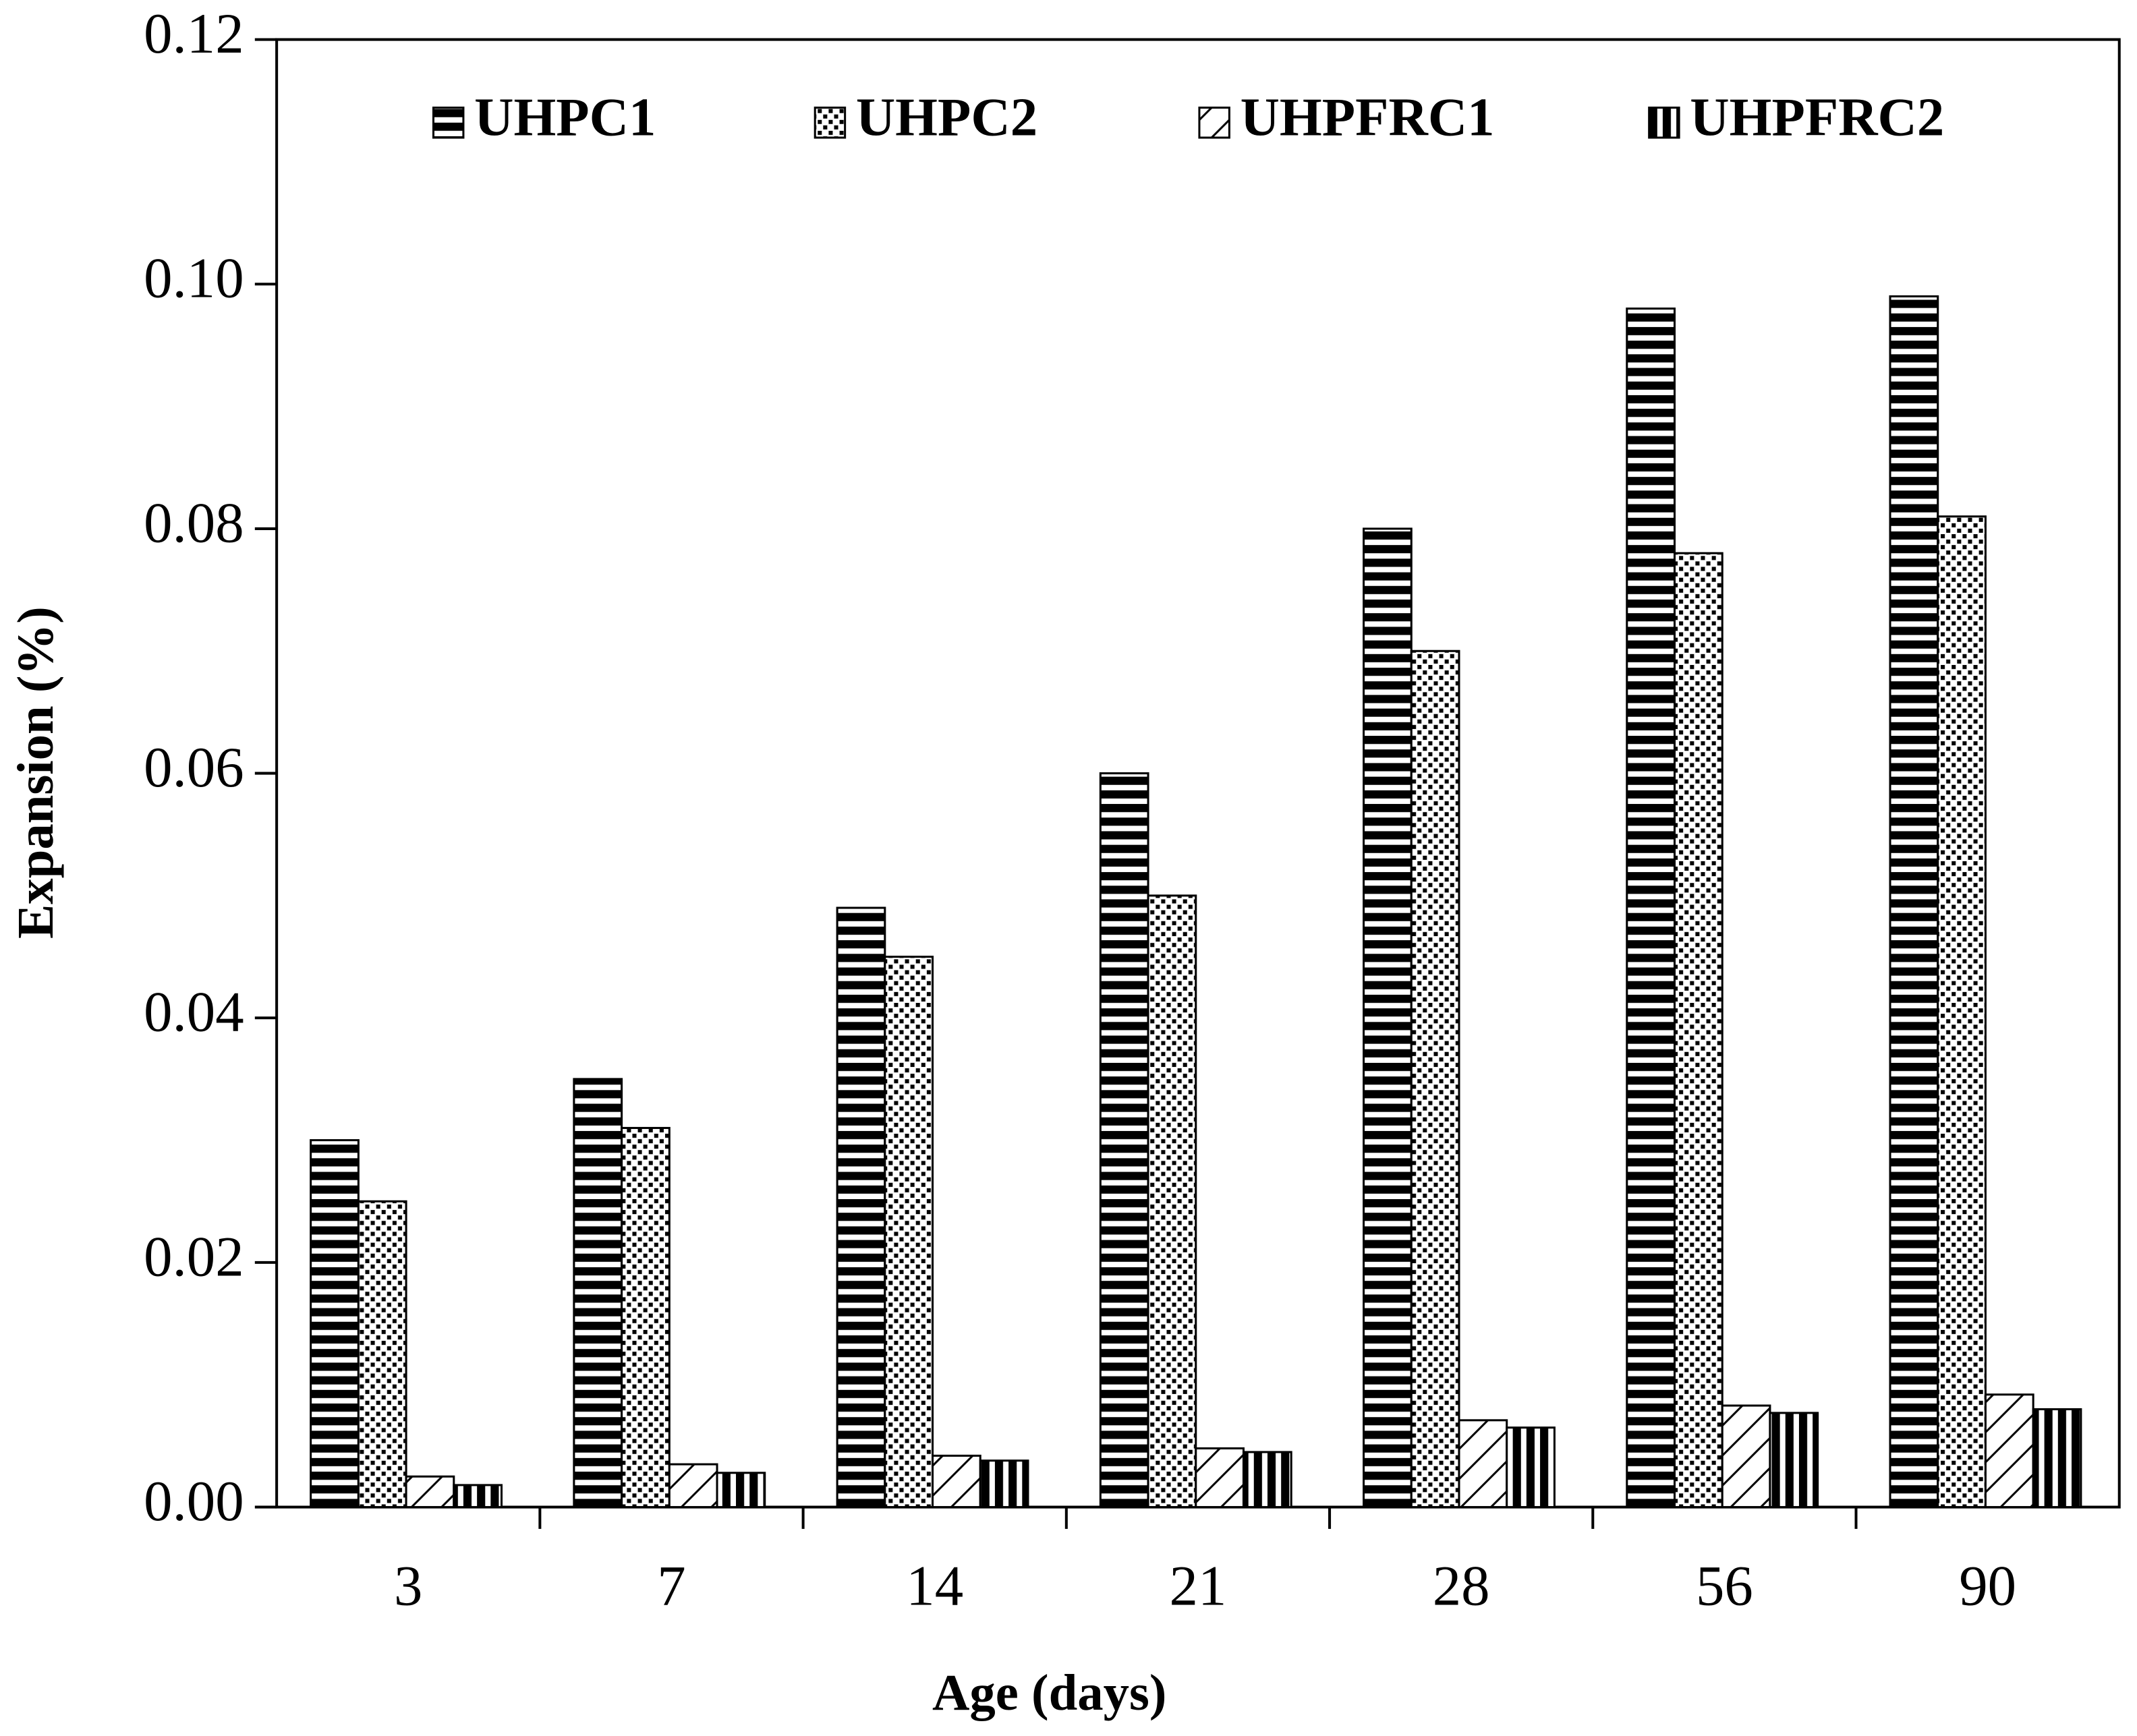 The width and height of the screenshot is (2137, 1736). Describe the element at coordinates (408, 1586) in the screenshot. I see `x-tick-label: 3` at that location.